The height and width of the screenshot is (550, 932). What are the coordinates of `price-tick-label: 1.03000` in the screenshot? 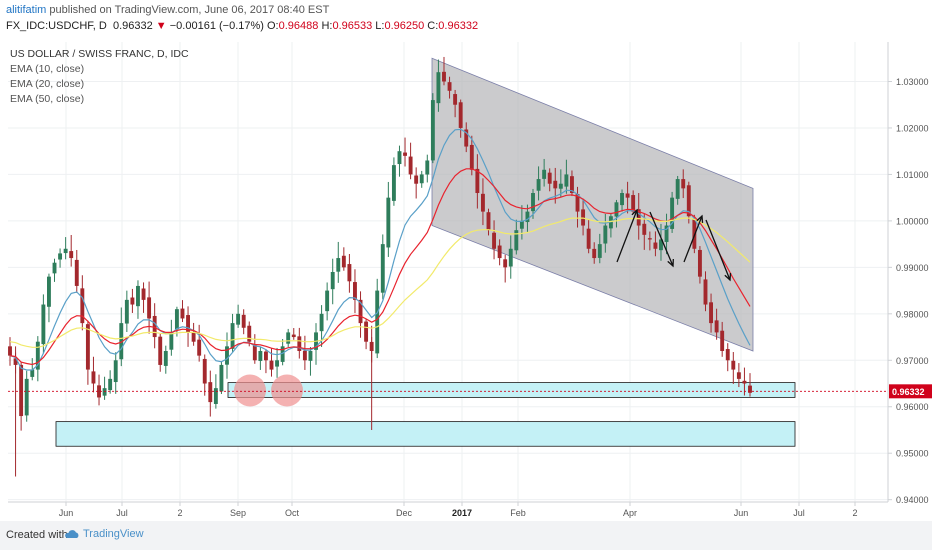 It's located at (912, 82).